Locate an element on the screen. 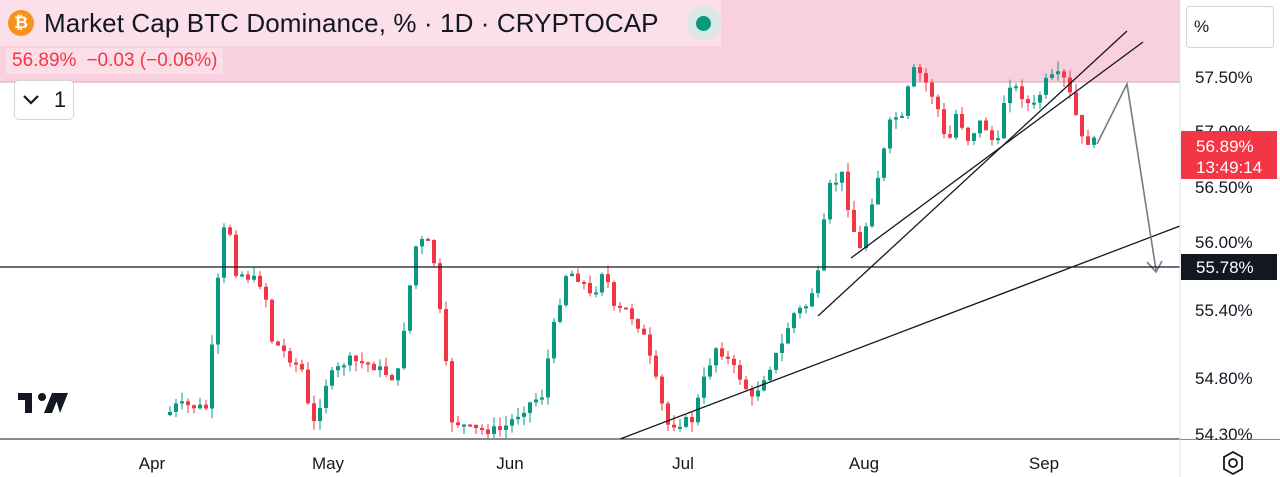 The width and height of the screenshot is (1280, 477). svg-text: 55.78% is located at coordinates (1225, 267).